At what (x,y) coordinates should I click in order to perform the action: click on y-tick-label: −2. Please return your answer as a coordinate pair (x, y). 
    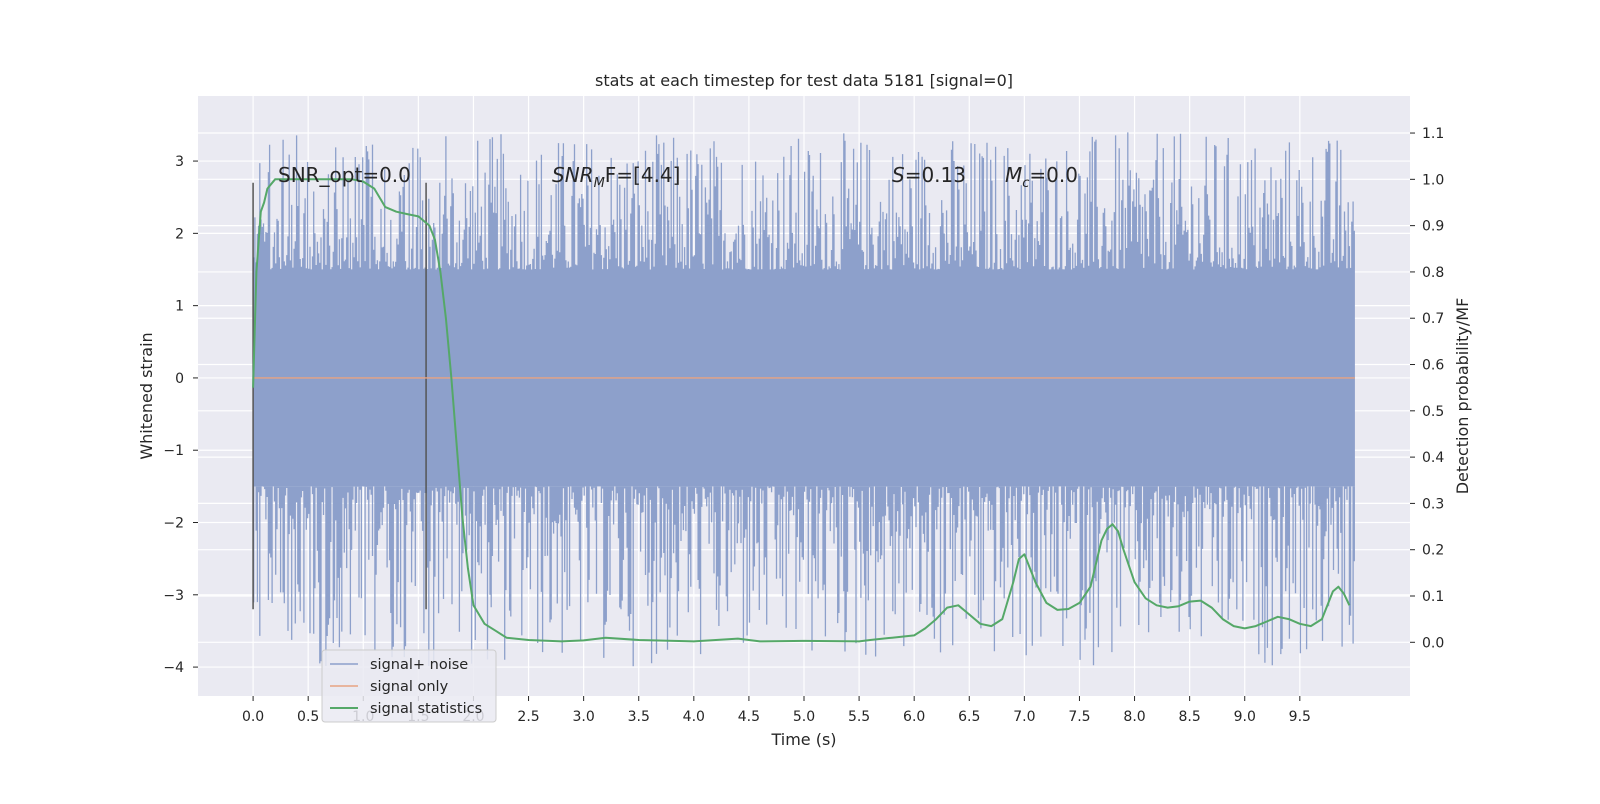
    Looking at the image, I should click on (173, 524).